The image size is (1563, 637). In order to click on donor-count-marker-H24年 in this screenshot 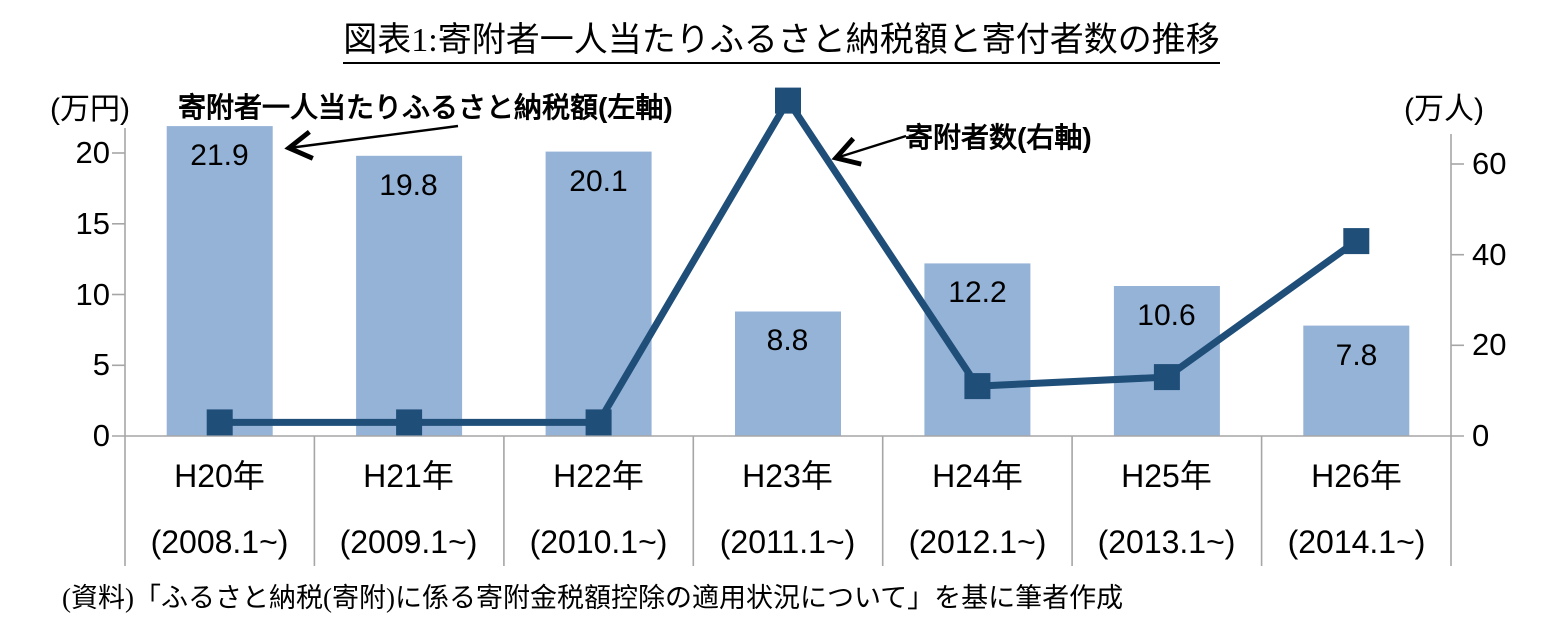, I will do `click(977, 386)`.